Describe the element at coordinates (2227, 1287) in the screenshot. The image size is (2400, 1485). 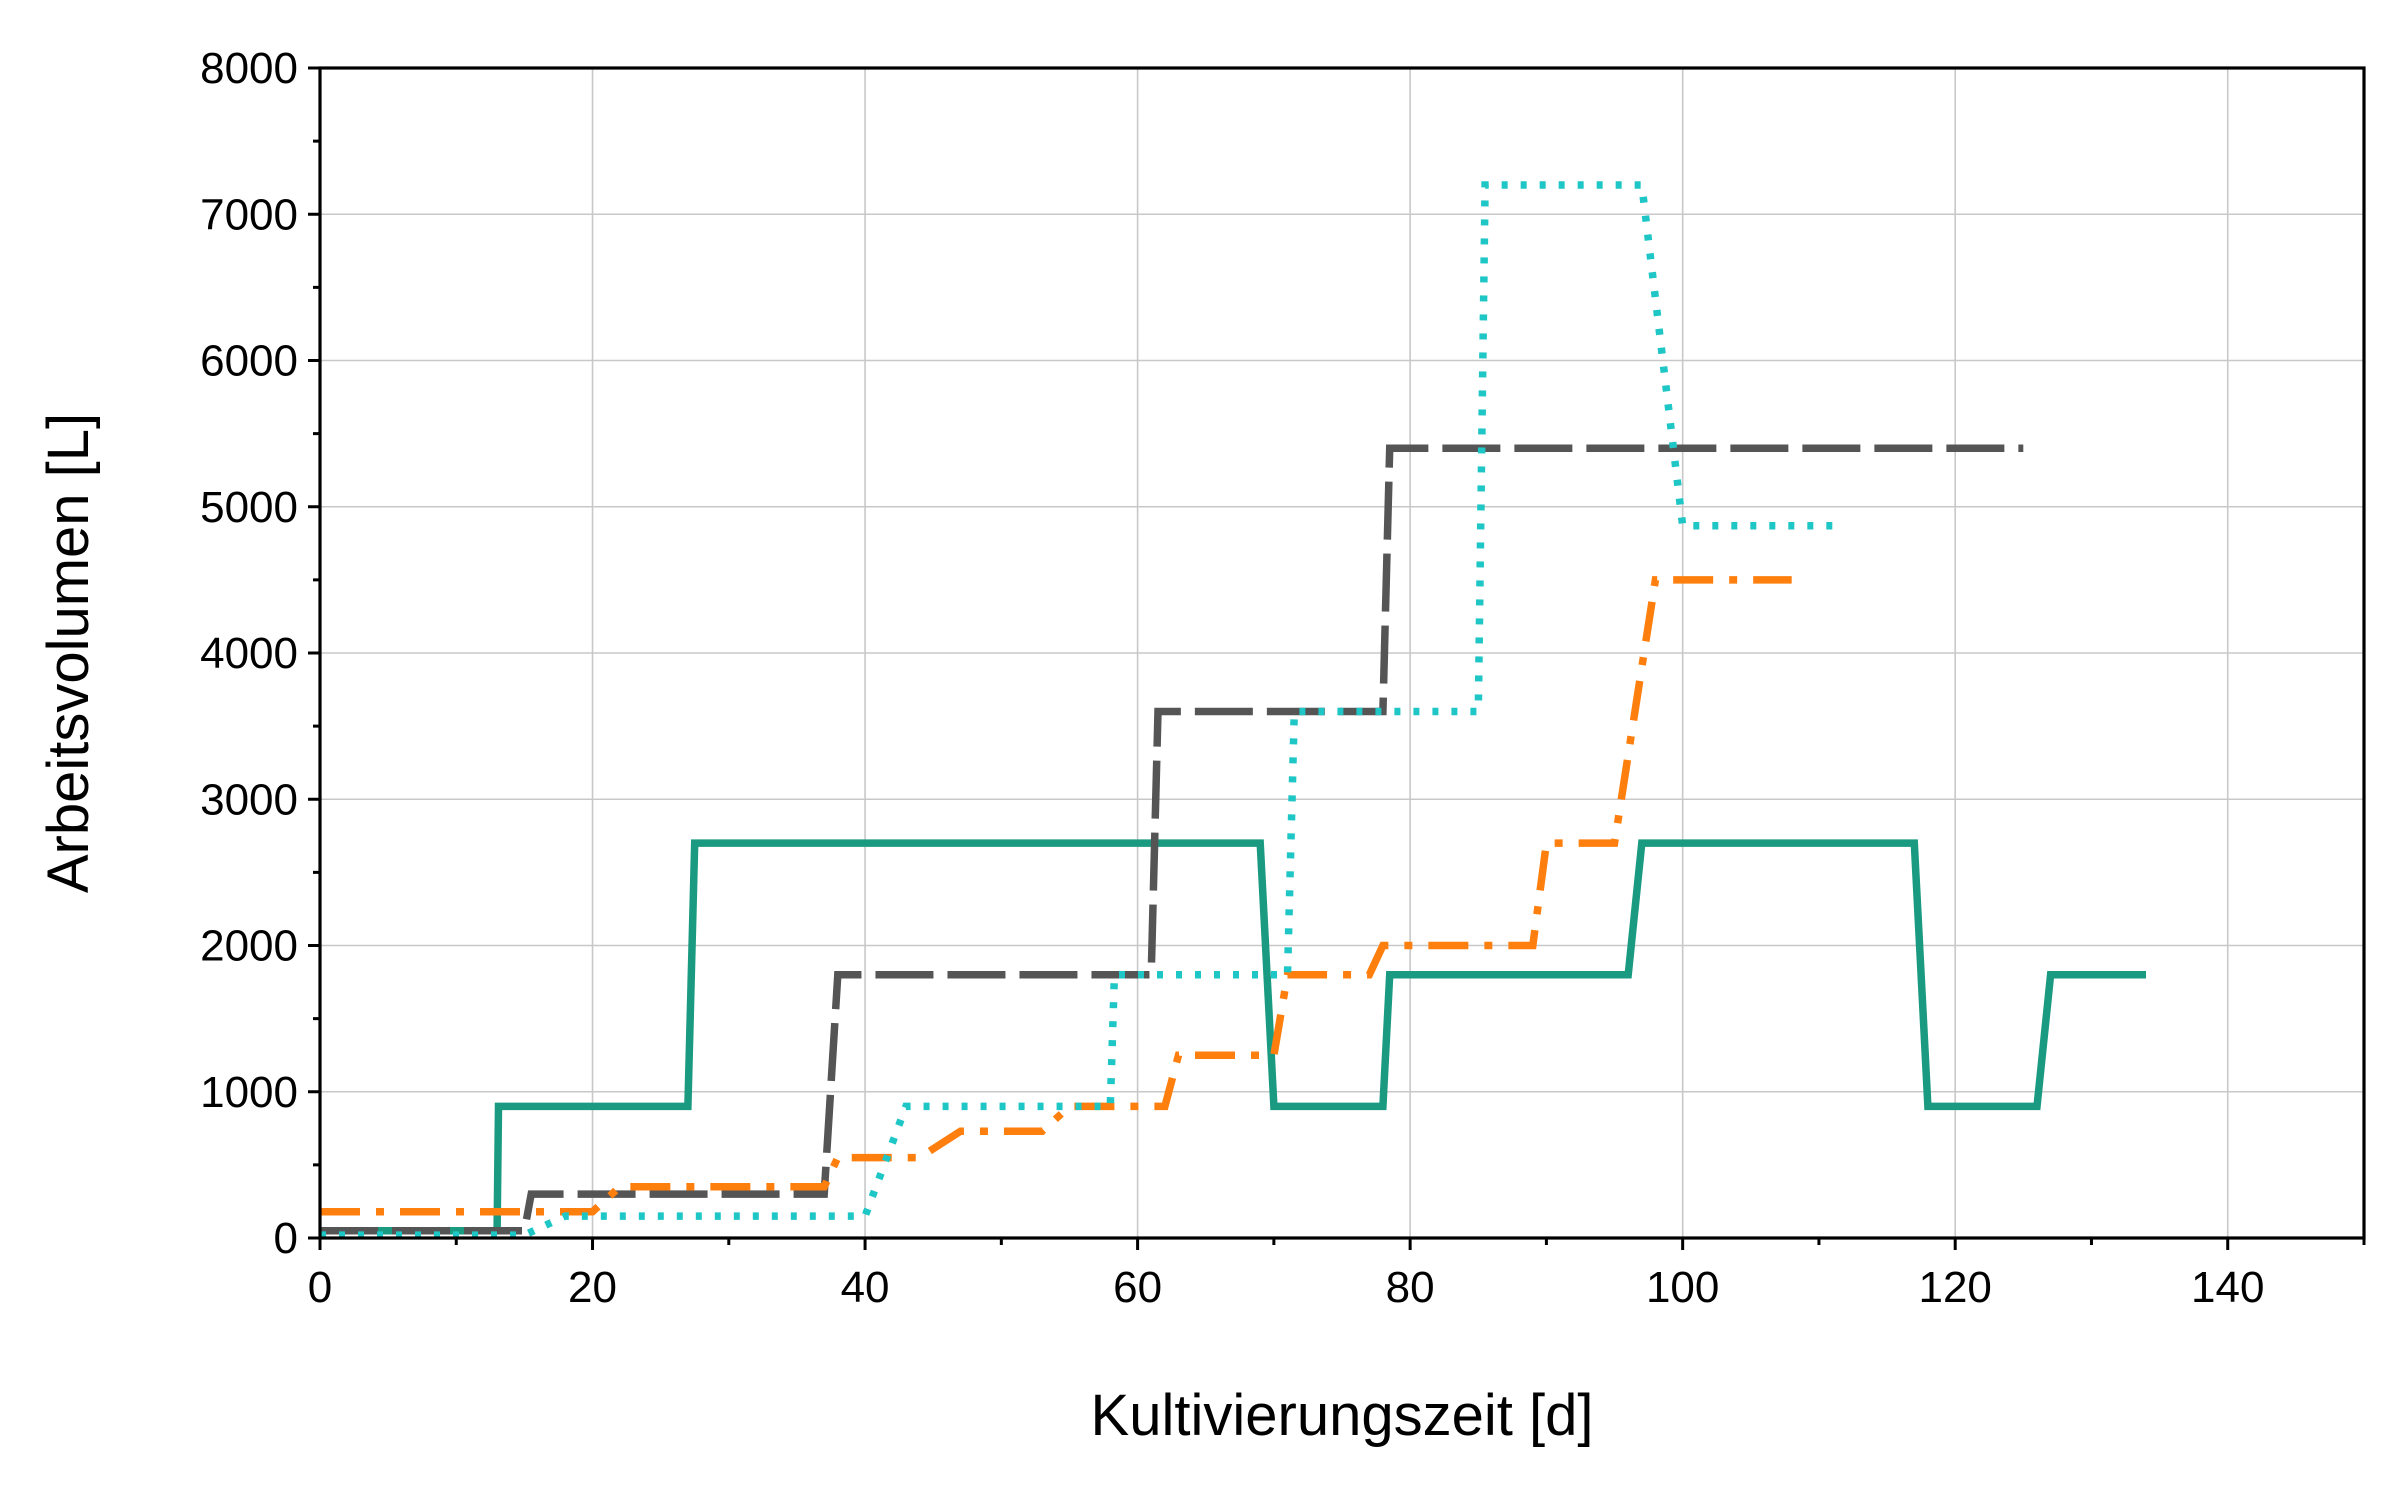
I see `x-tick-label: 140` at that location.